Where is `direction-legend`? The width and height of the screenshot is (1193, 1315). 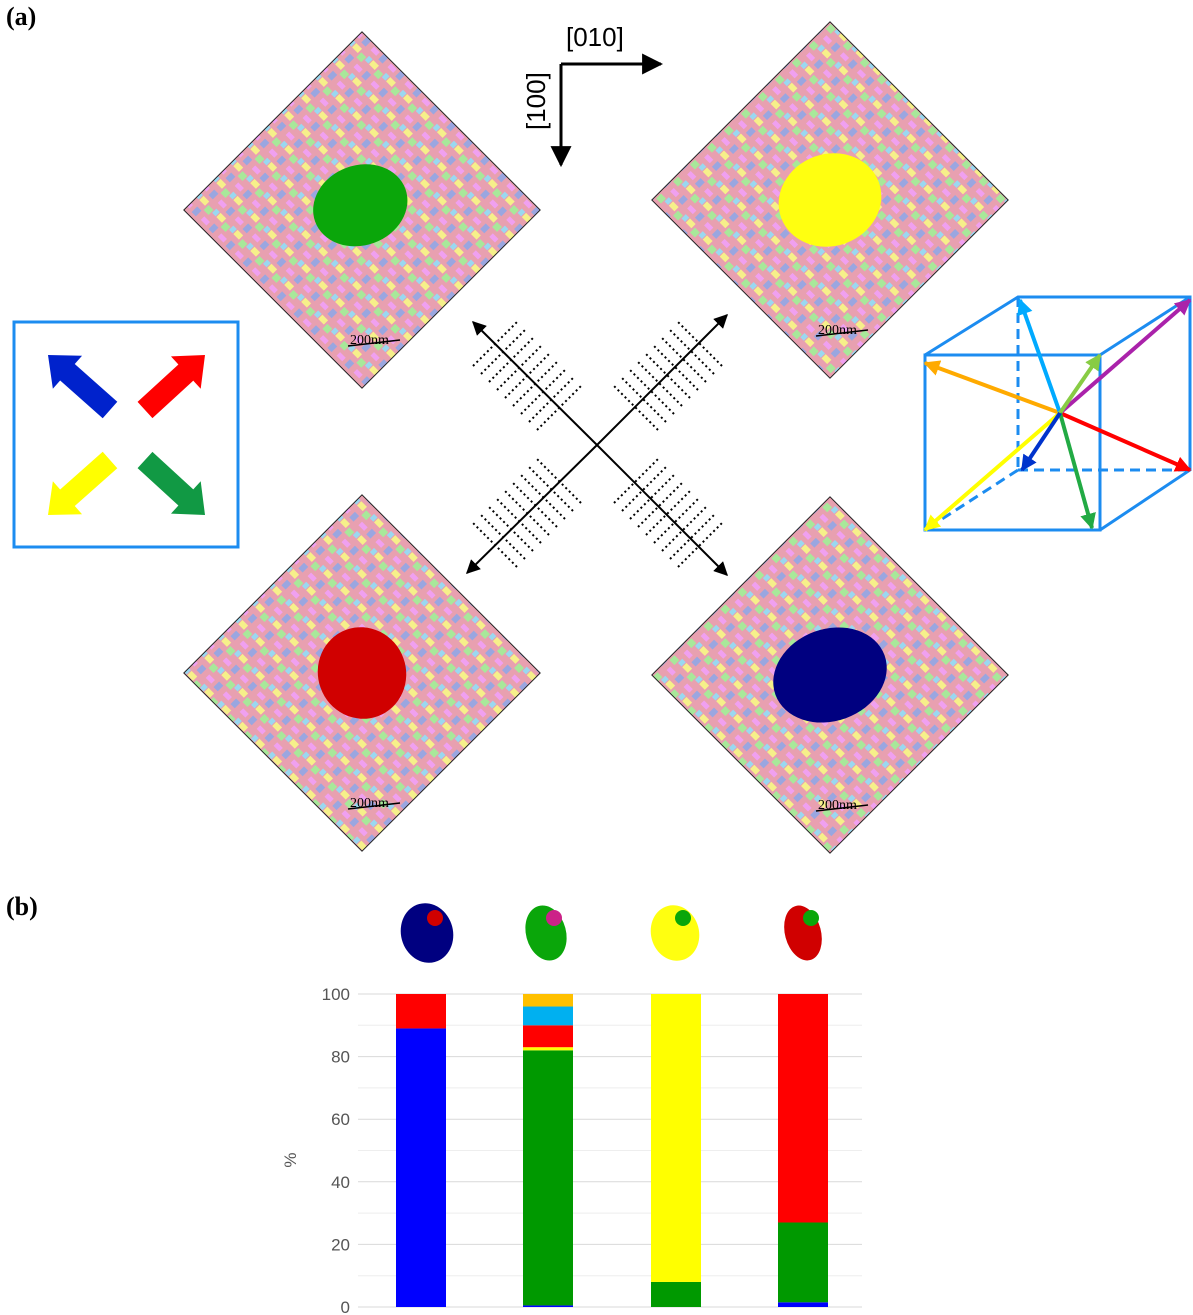
direction-legend is located at coordinates (126, 434).